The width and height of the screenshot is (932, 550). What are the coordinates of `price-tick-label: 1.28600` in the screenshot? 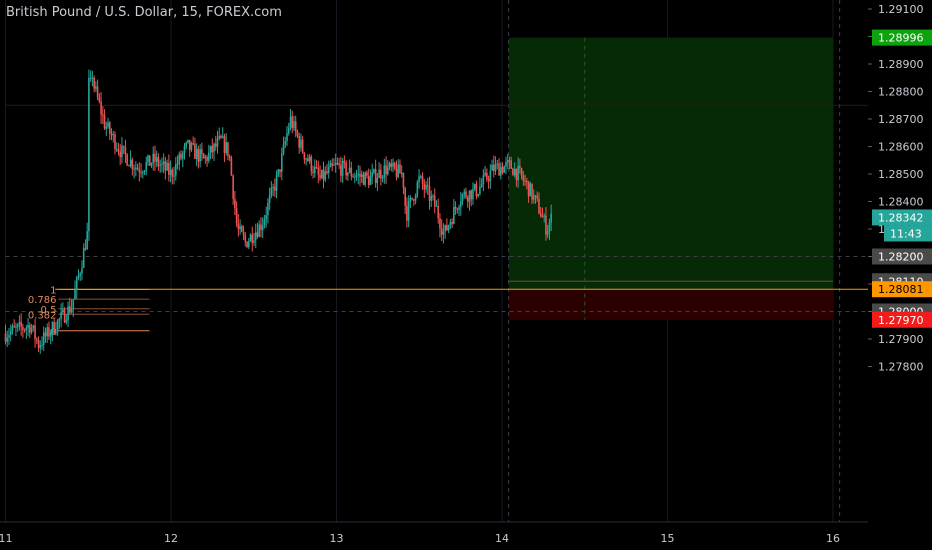 It's located at (901, 147).